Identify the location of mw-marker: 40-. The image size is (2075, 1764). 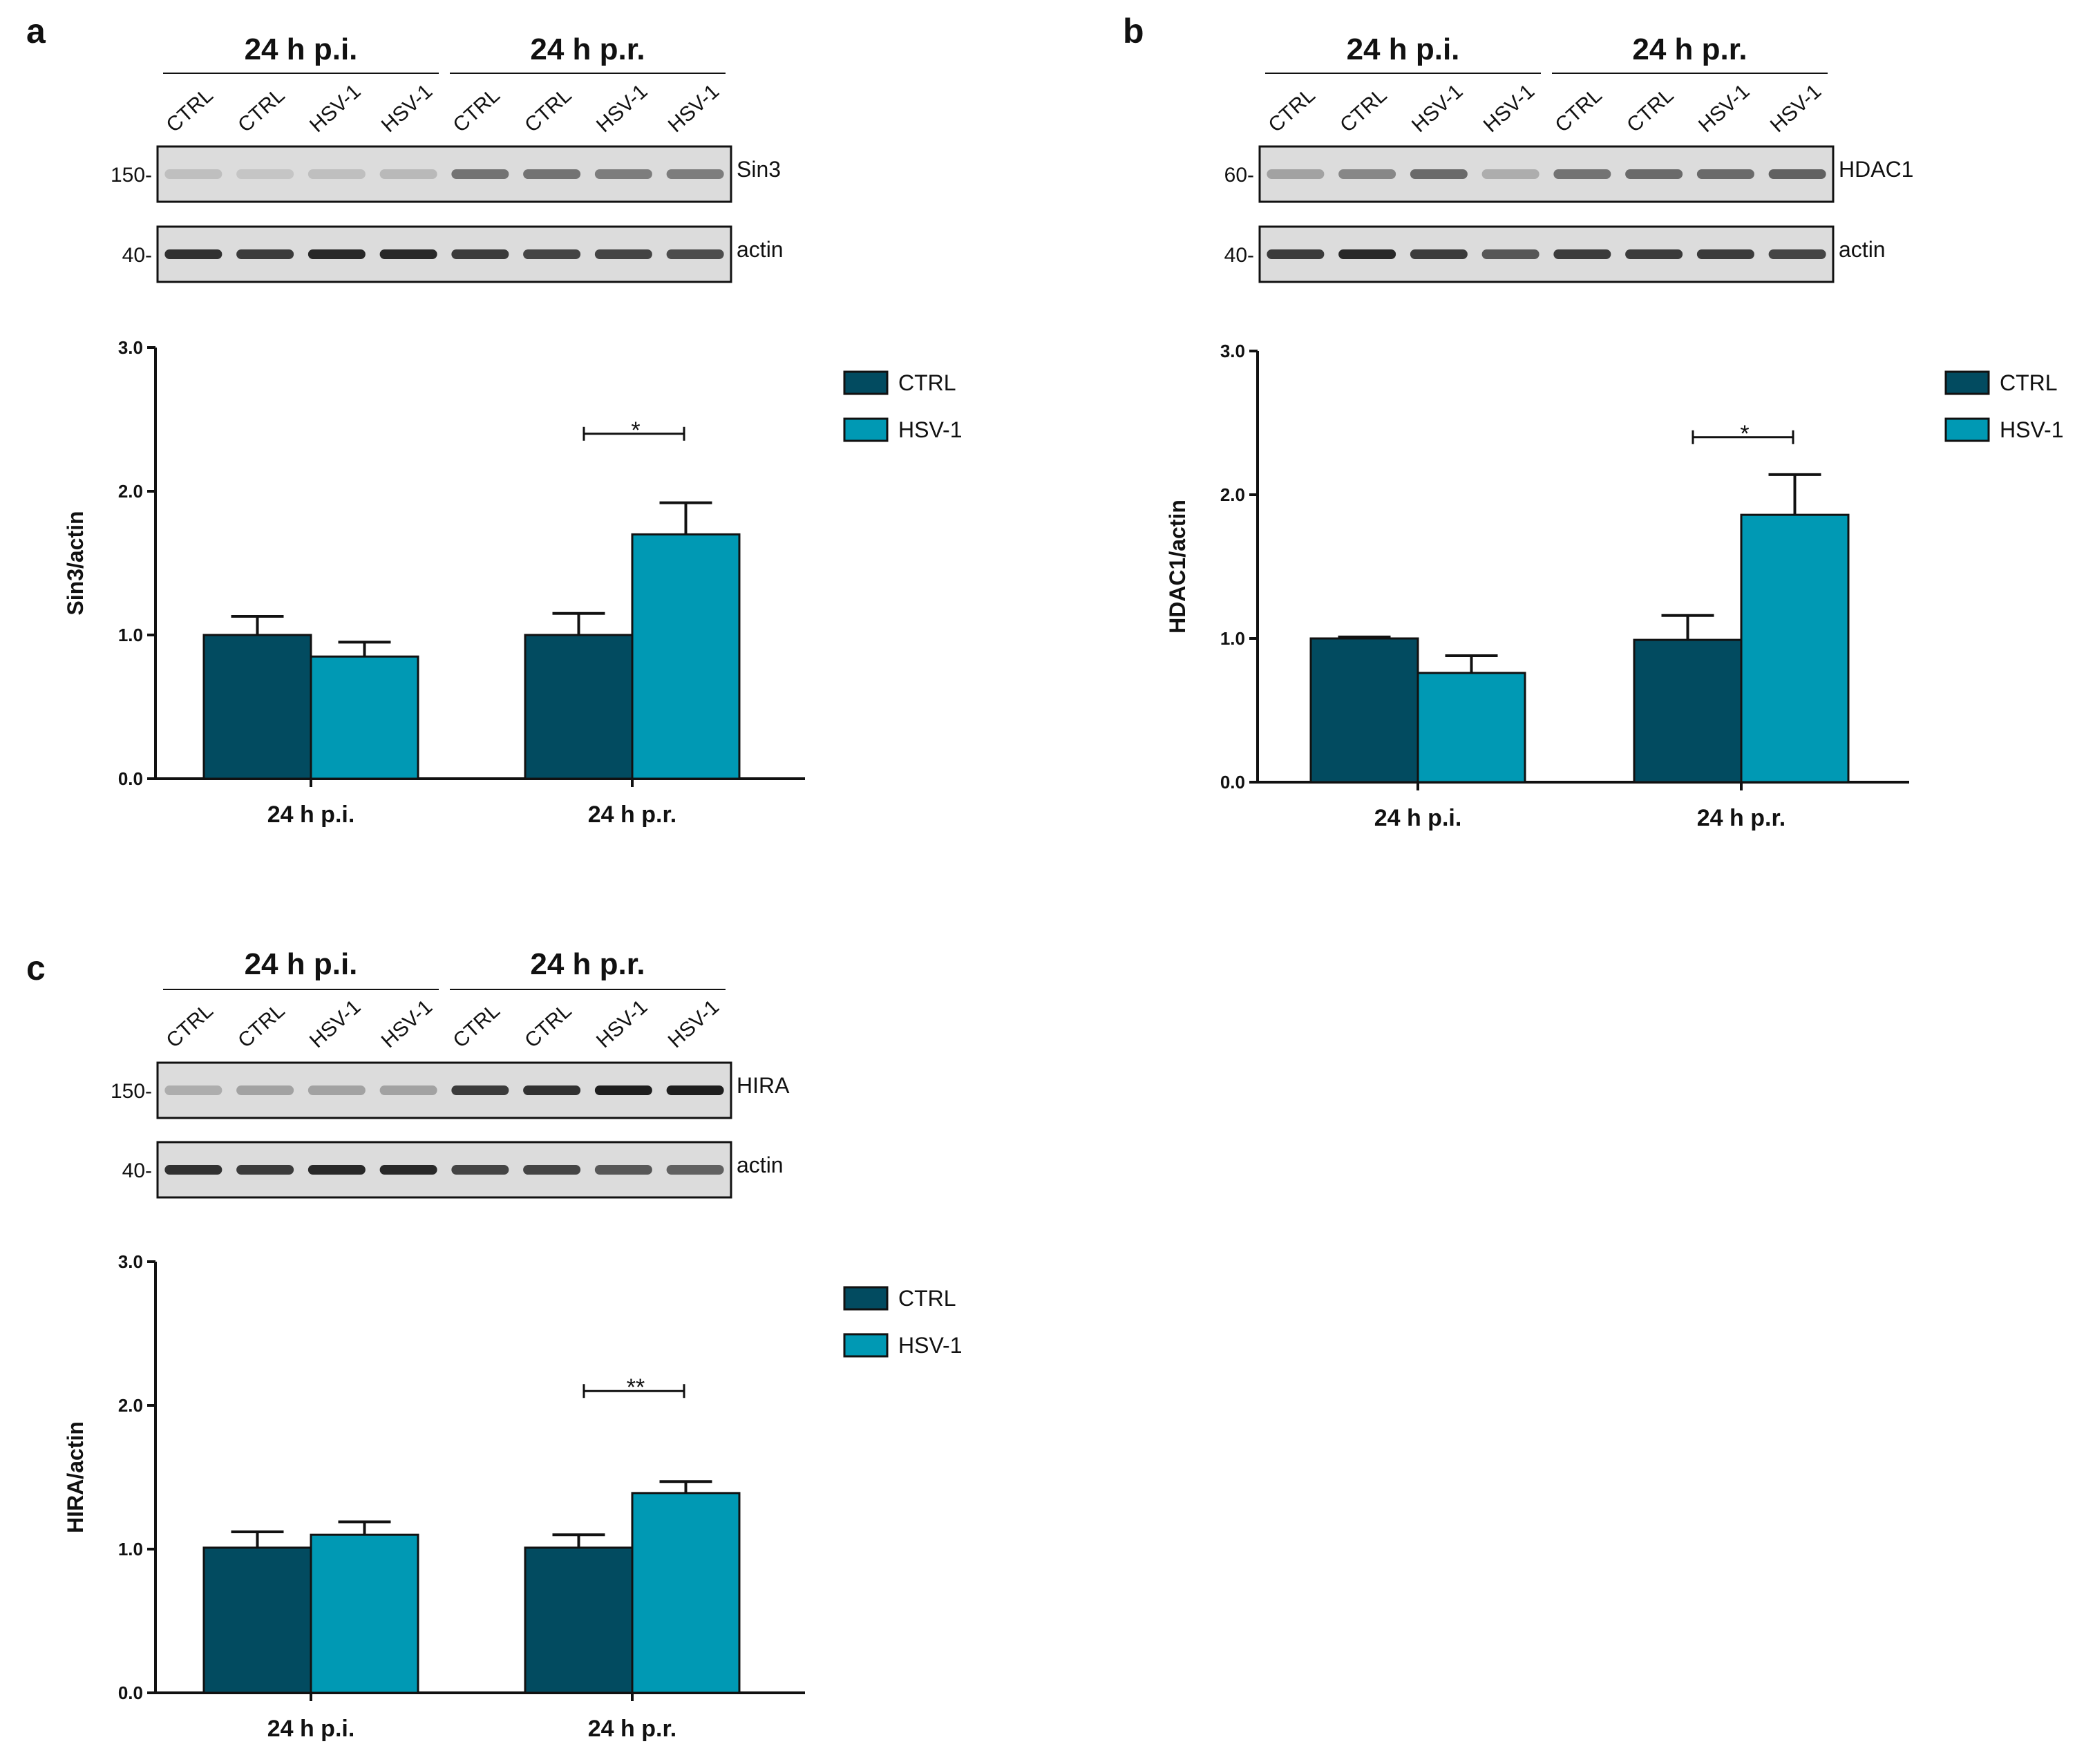
(1239, 256).